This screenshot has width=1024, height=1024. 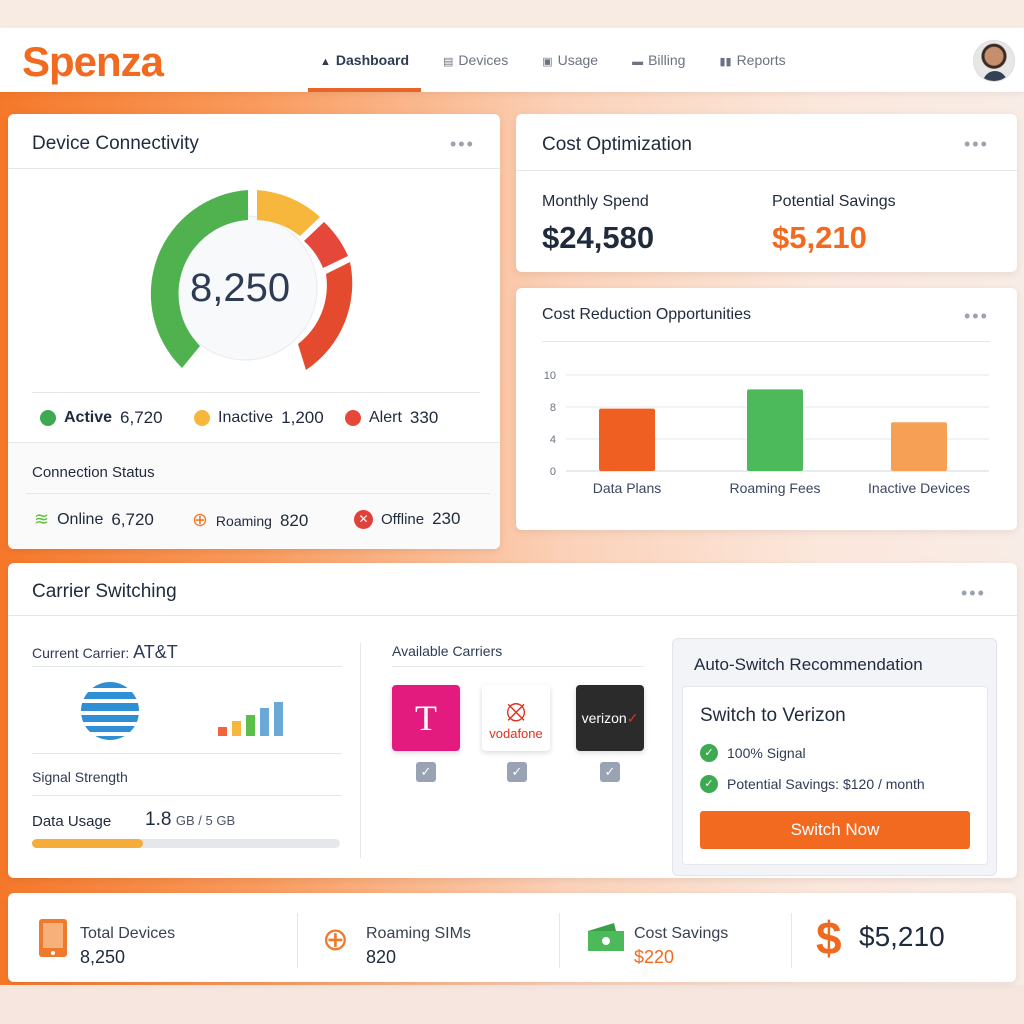 I want to click on verizon-logo: verizon, so click(x=604, y=718).